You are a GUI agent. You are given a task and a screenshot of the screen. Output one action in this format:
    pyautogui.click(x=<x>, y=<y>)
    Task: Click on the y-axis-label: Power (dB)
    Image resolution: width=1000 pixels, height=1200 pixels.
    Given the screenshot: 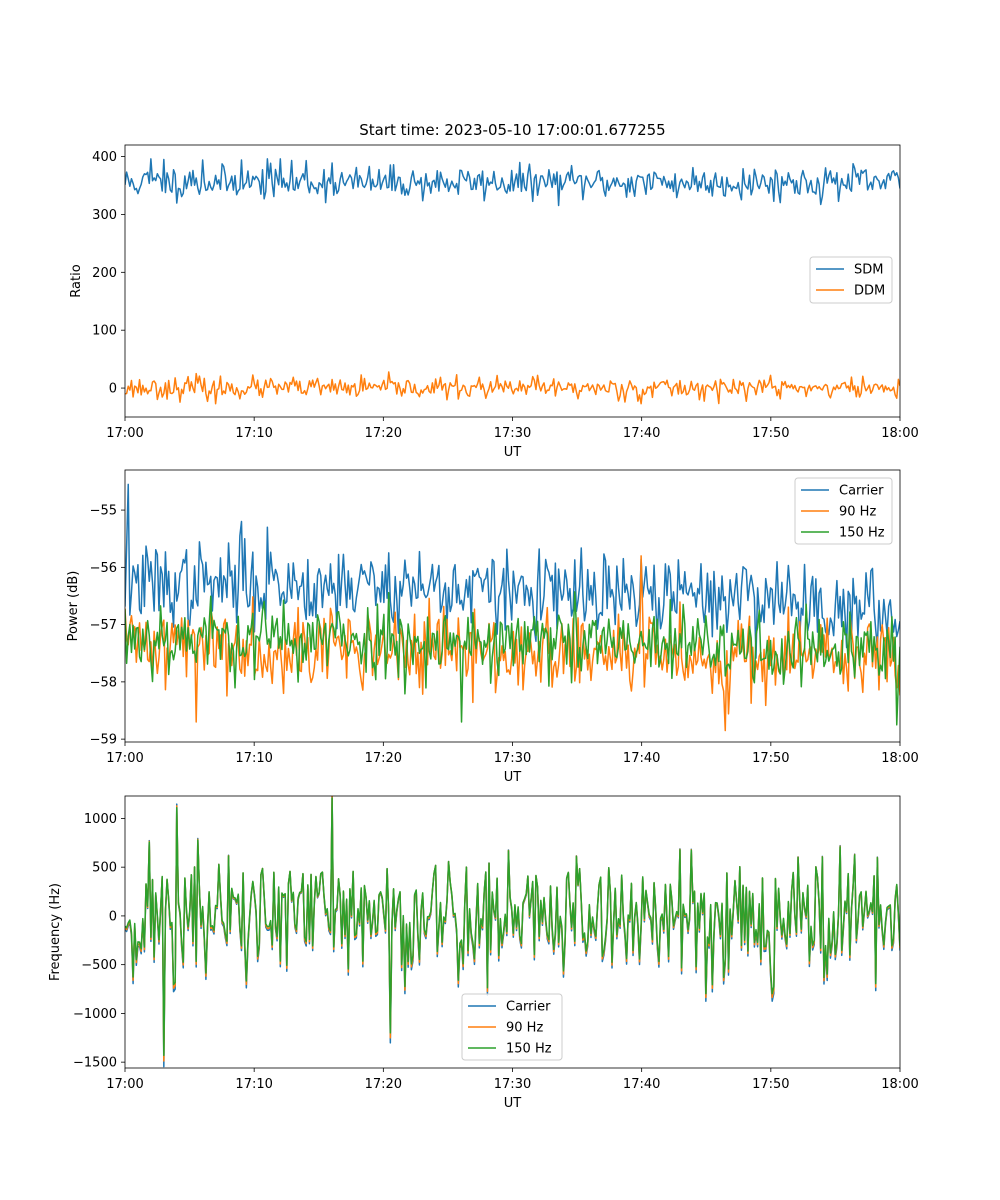 What is the action you would take?
    pyautogui.click(x=73, y=606)
    